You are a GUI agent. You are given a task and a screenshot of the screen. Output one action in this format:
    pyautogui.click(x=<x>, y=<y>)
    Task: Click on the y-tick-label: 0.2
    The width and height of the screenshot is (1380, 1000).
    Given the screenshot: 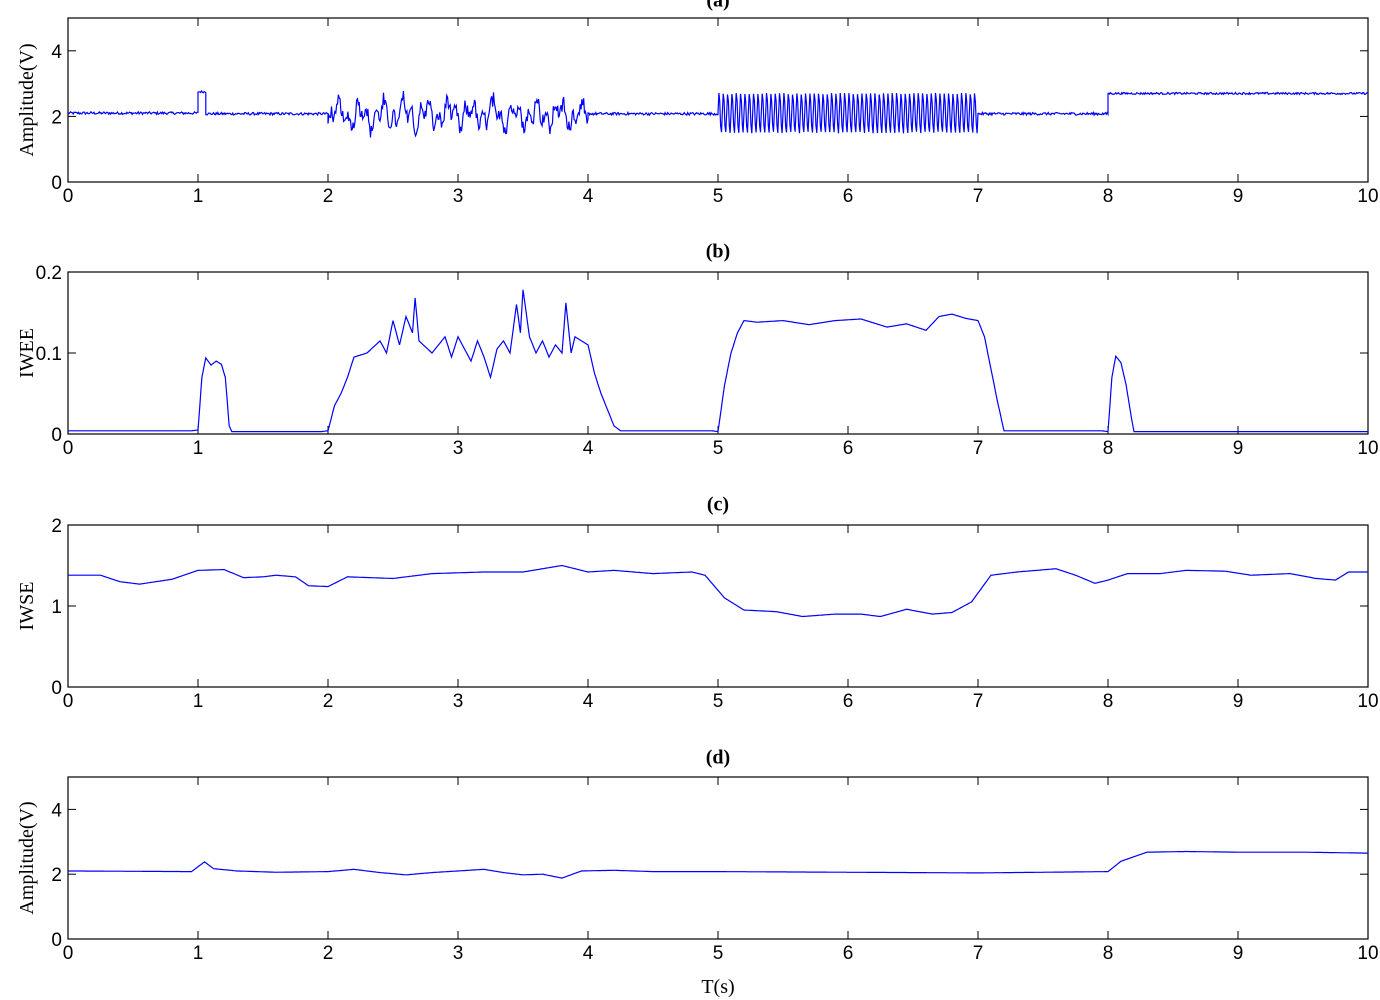 What is the action you would take?
    pyautogui.click(x=49, y=273)
    